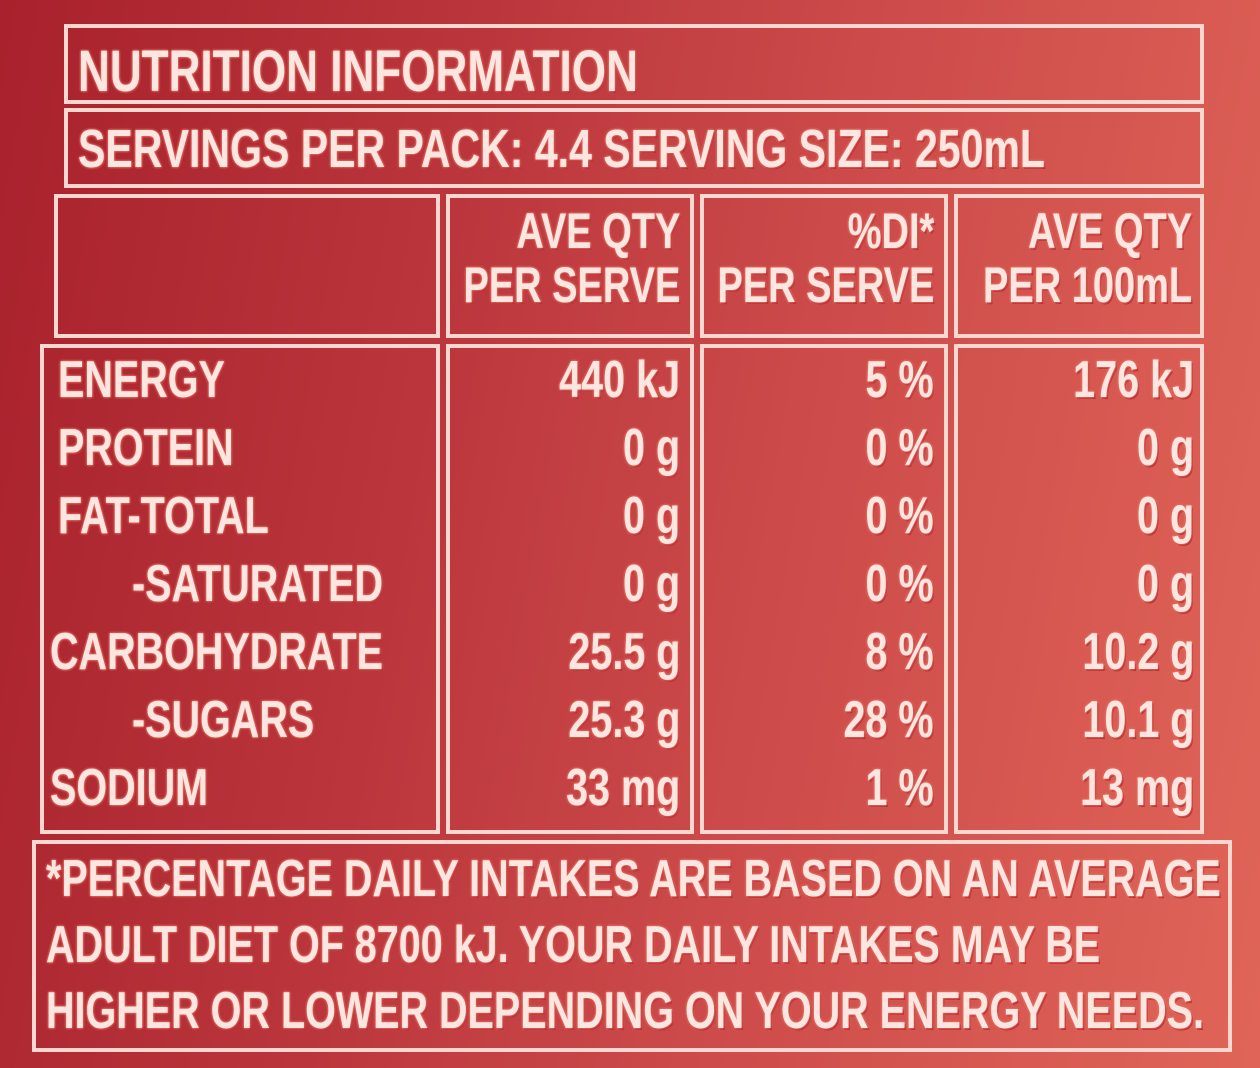  What do you see at coordinates (141, 380) in the screenshot?
I see `row-name-energy: ENERGY` at bounding box center [141, 380].